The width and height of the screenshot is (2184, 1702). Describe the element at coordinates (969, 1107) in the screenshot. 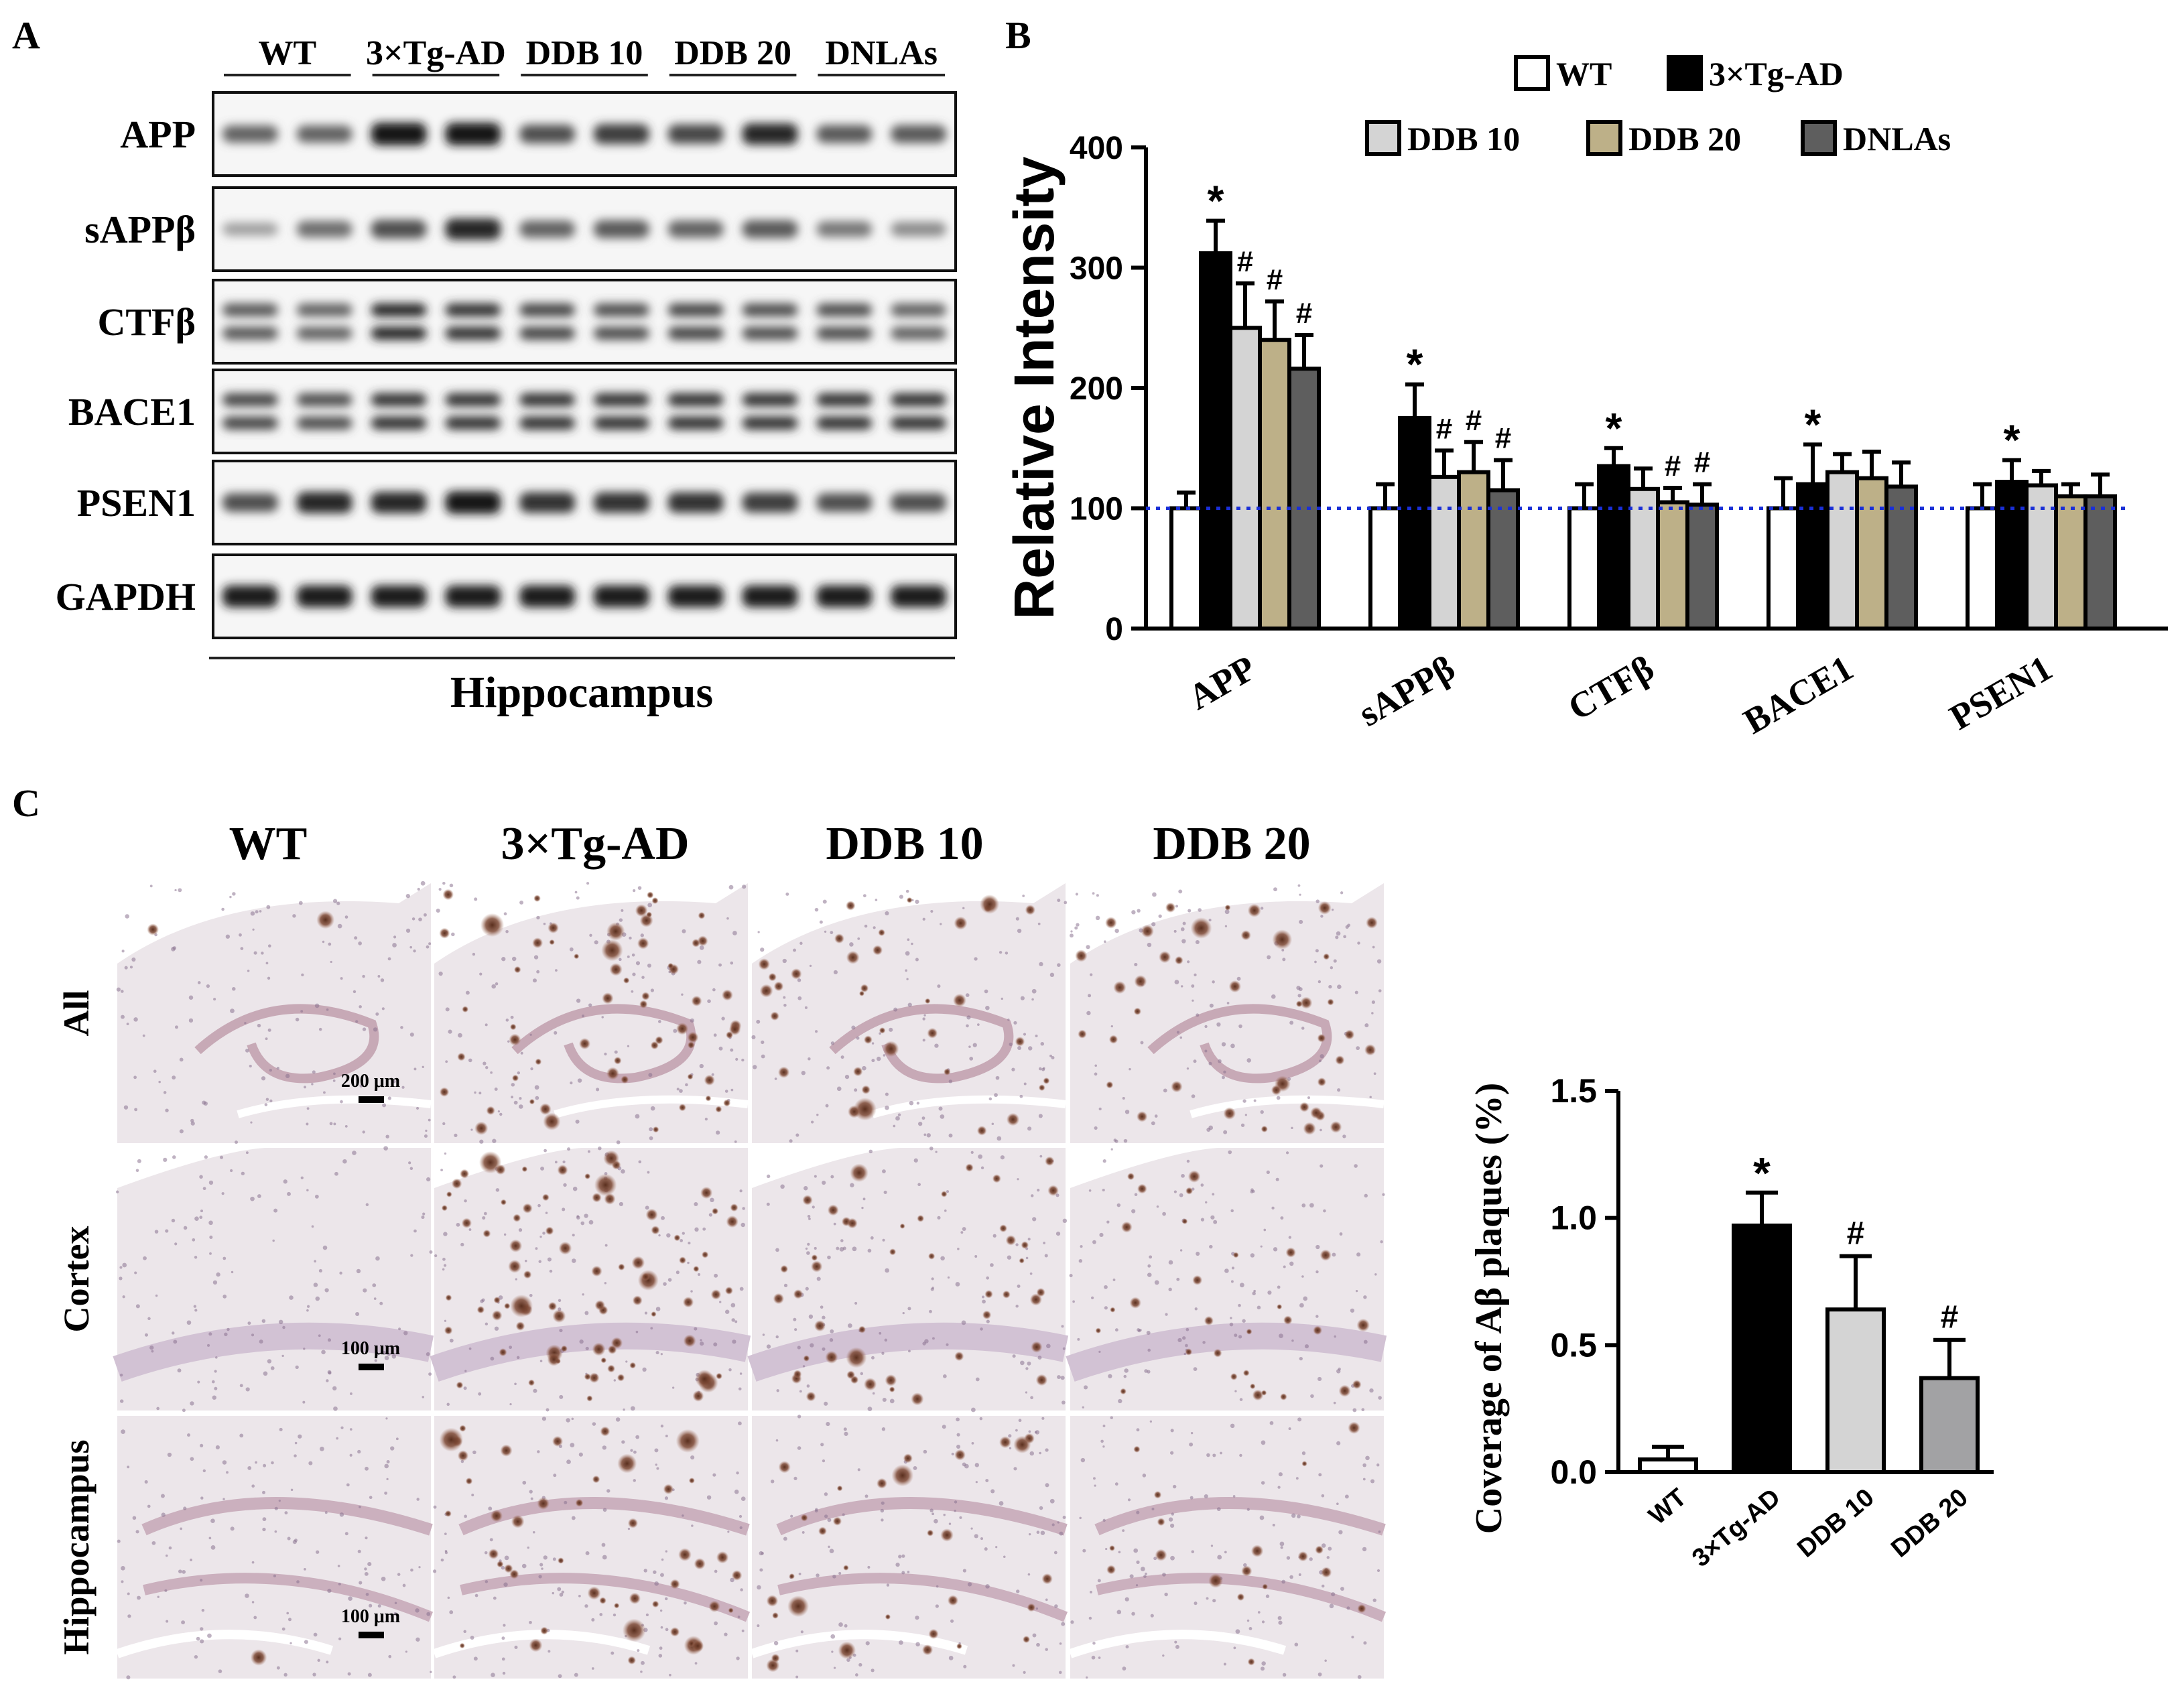

I see `ihc-ventricle` at that location.